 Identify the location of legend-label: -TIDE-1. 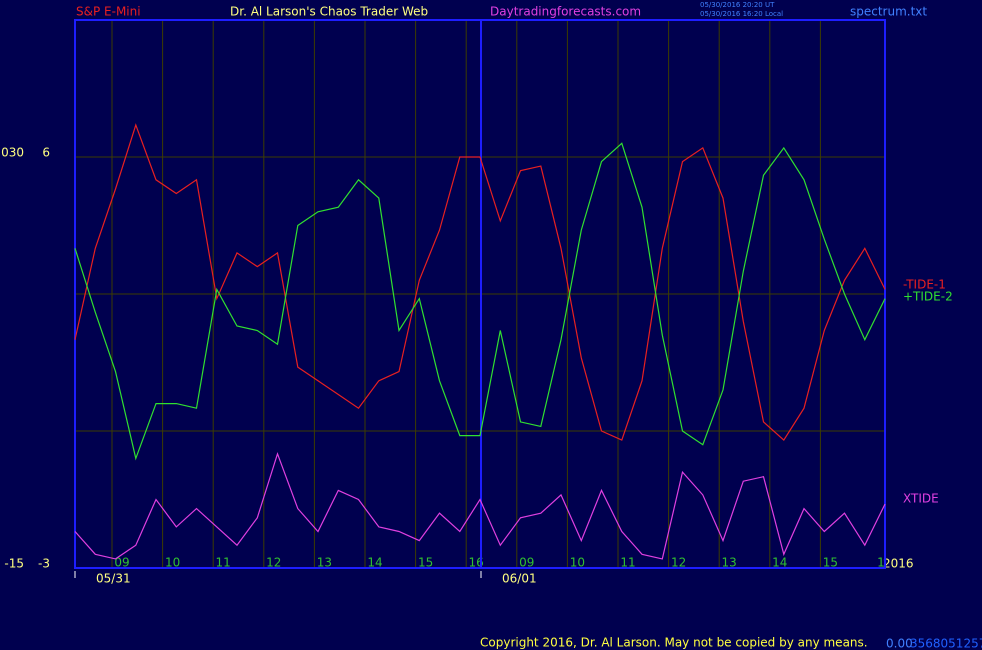
(924, 285).